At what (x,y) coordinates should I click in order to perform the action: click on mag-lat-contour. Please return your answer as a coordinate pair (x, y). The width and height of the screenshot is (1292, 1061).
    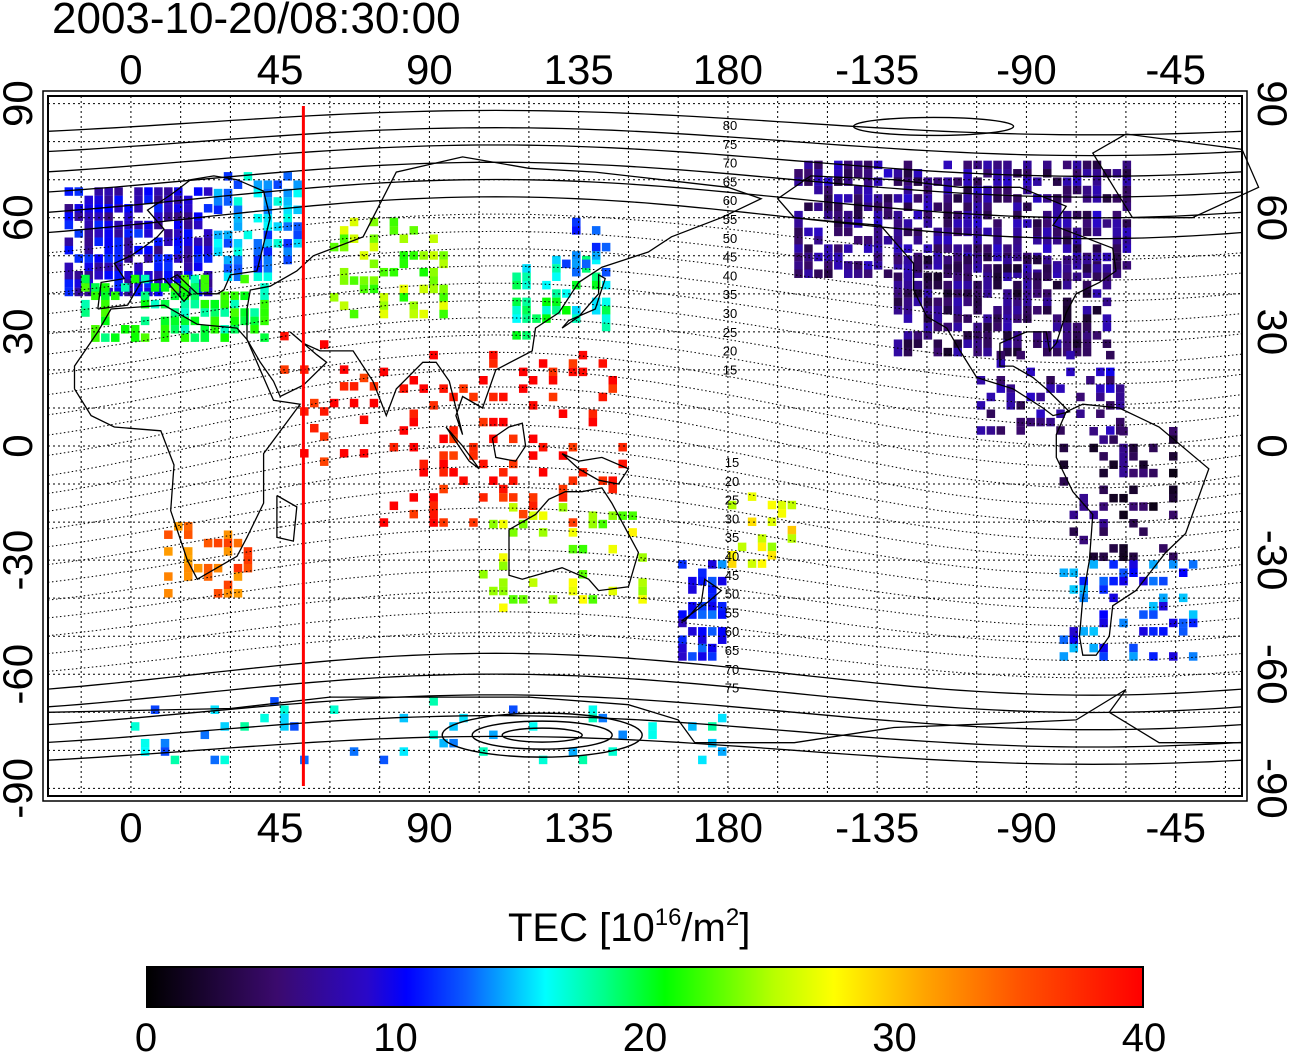
    Looking at the image, I should click on (645, 198).